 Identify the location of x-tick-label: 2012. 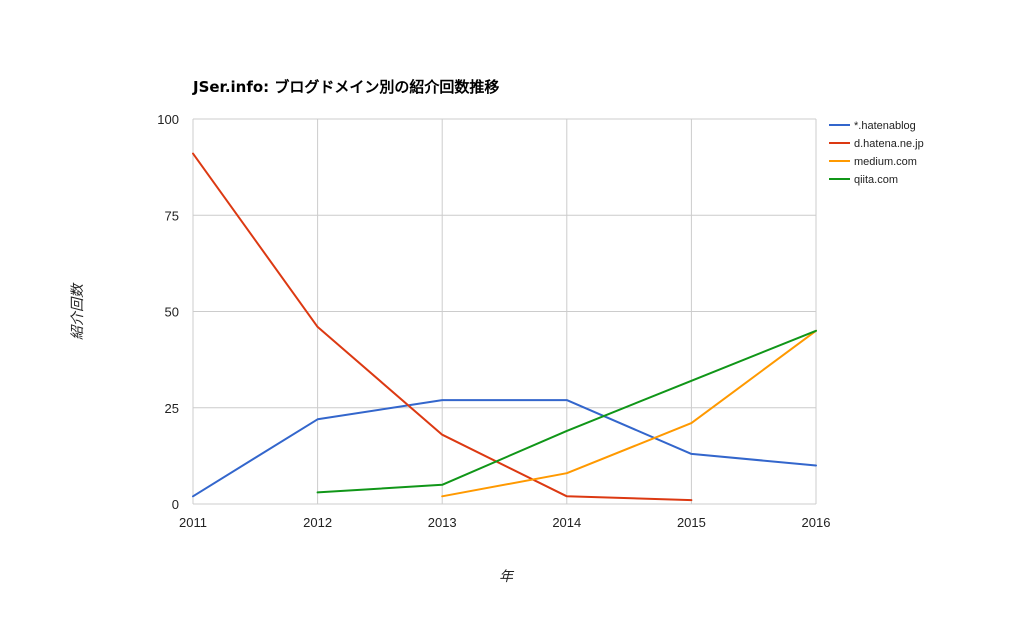
(317, 522).